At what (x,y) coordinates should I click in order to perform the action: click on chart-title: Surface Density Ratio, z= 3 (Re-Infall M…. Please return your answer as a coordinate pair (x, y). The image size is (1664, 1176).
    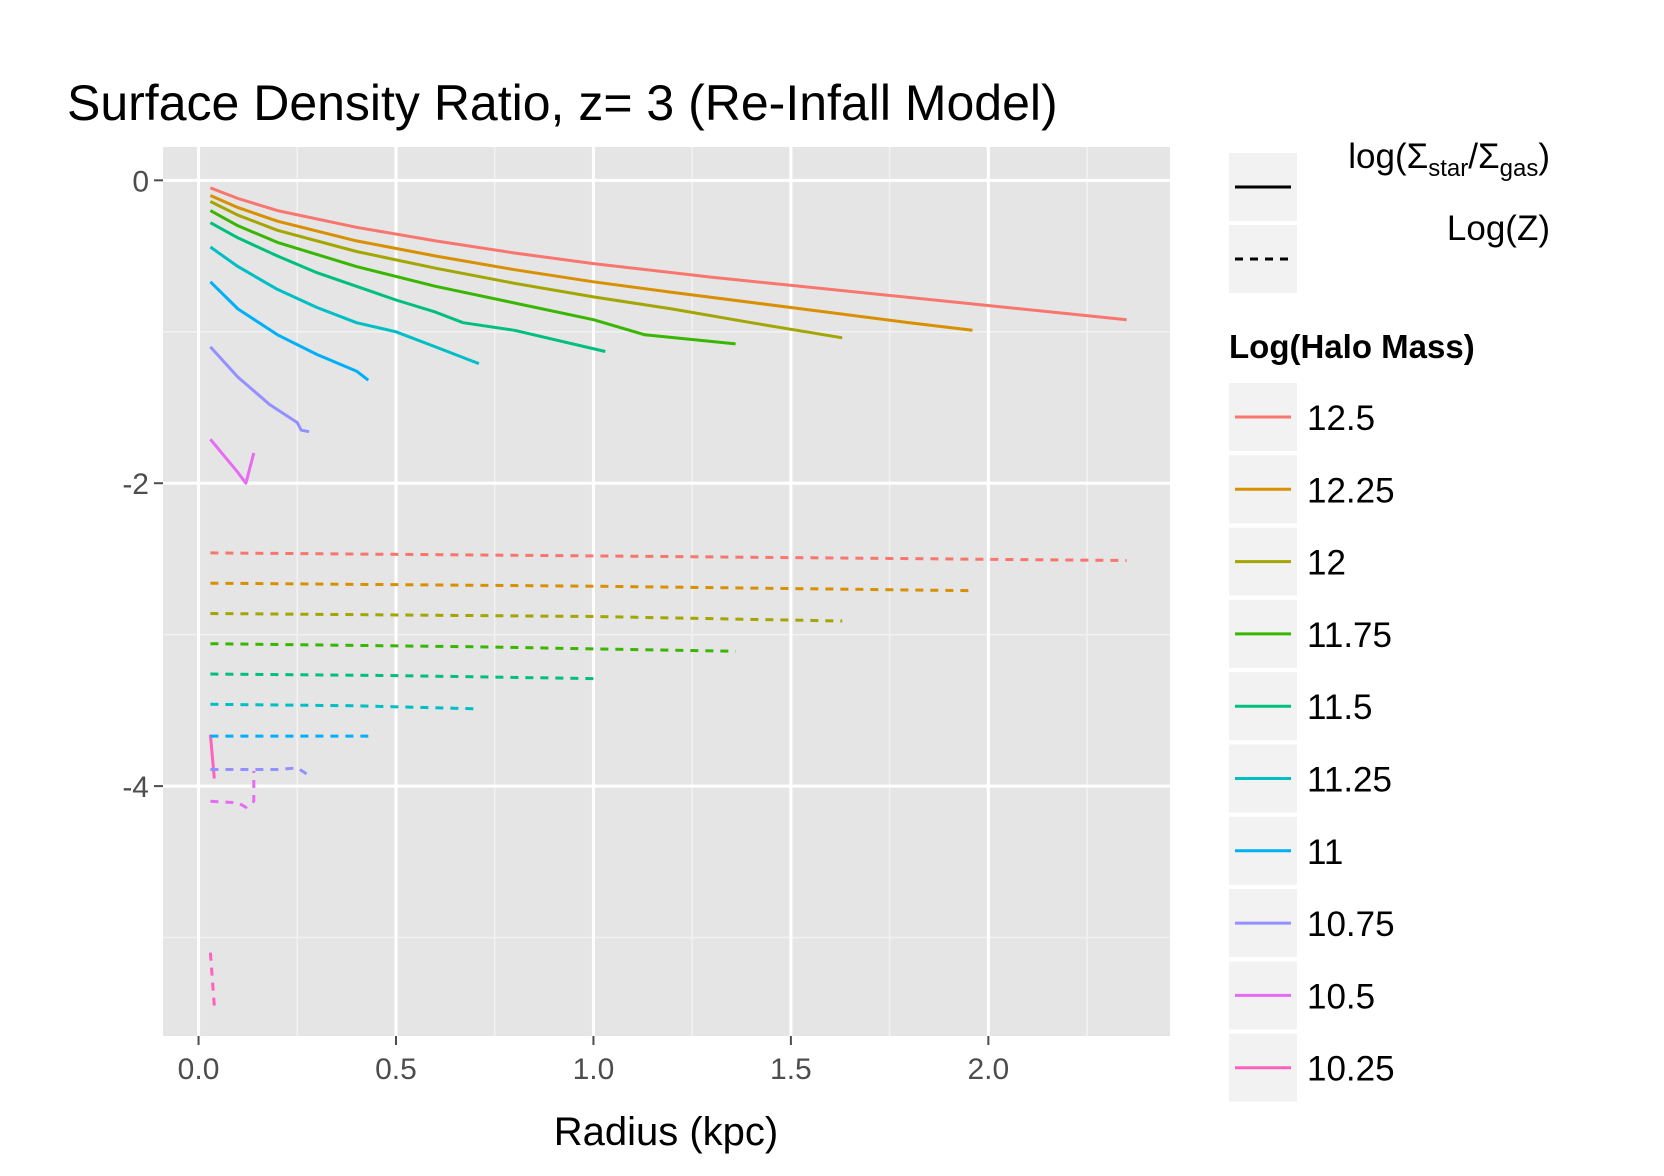
    Looking at the image, I should click on (562, 103).